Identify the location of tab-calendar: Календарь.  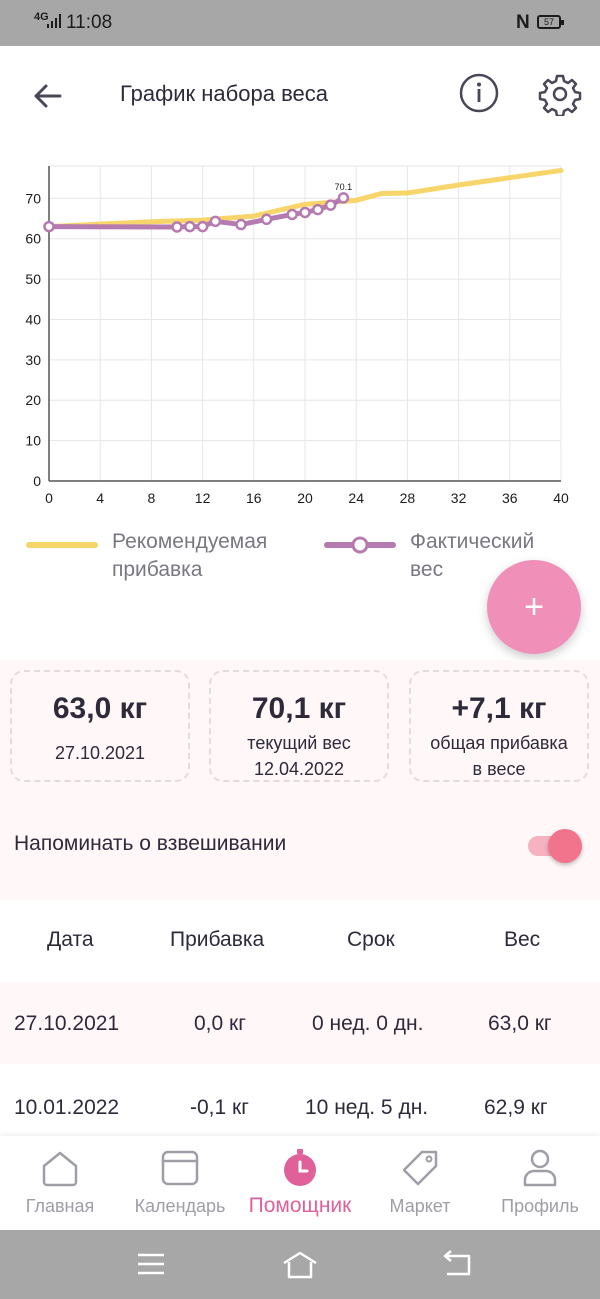
(180, 1183).